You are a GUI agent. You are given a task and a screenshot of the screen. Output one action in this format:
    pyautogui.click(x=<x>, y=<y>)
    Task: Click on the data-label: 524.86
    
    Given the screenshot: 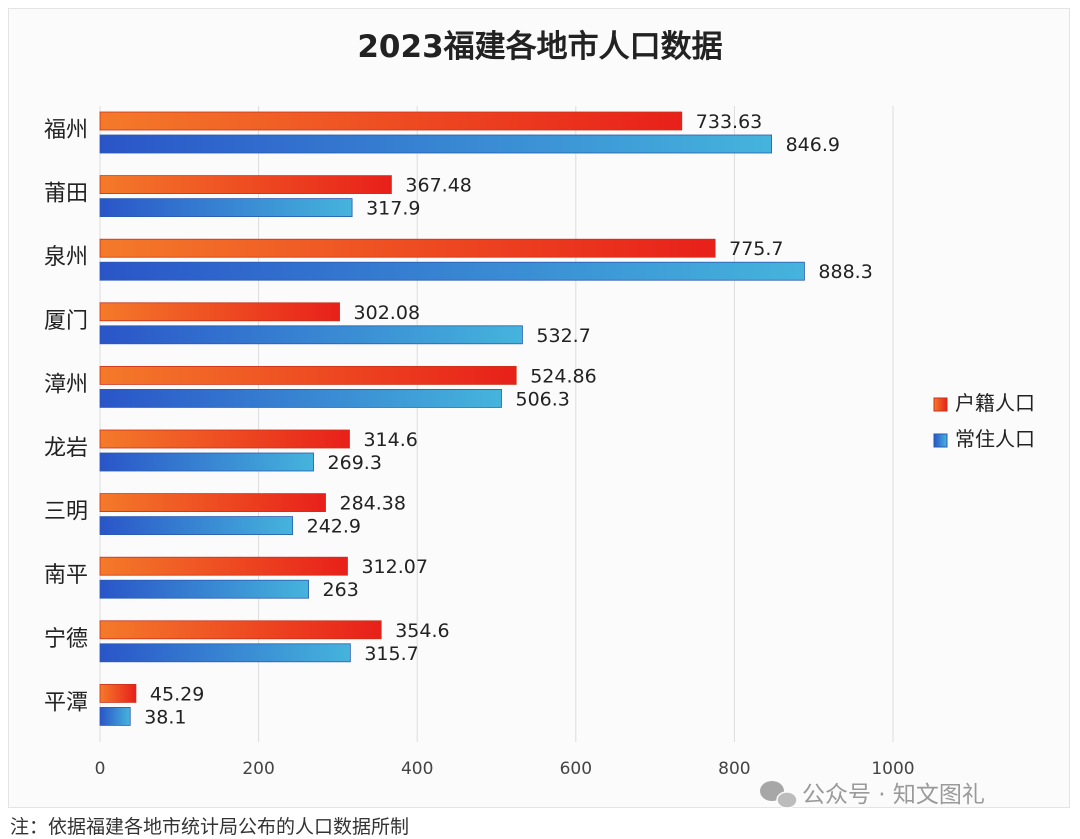 What is the action you would take?
    pyautogui.click(x=563, y=376)
    